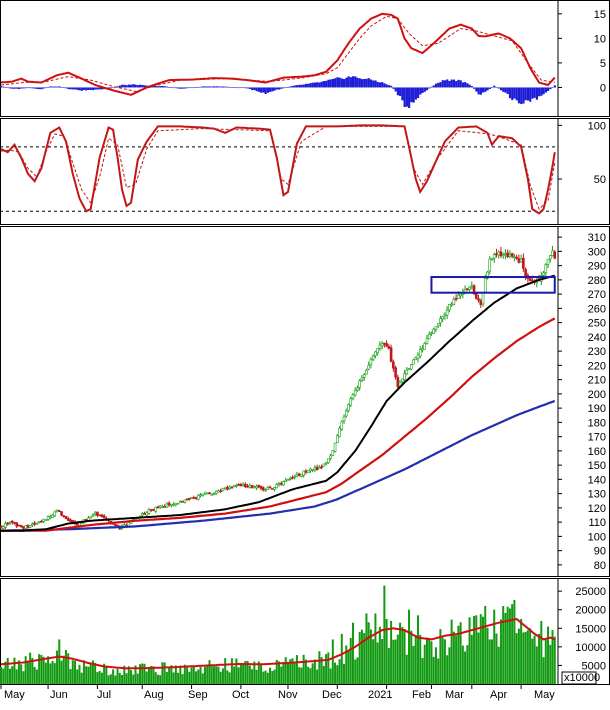 This screenshot has height=710, width=610. I want to click on stochastic-panel: 50 100, so click(303, 167).